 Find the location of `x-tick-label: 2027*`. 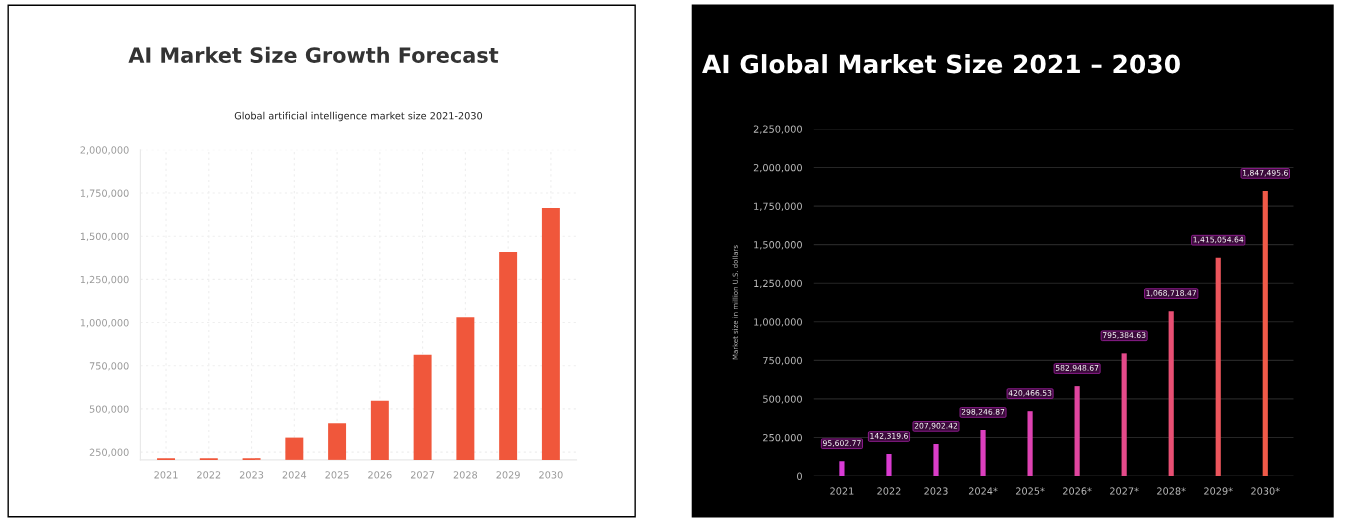

x-tick-label: 2027* is located at coordinates (1124, 491).